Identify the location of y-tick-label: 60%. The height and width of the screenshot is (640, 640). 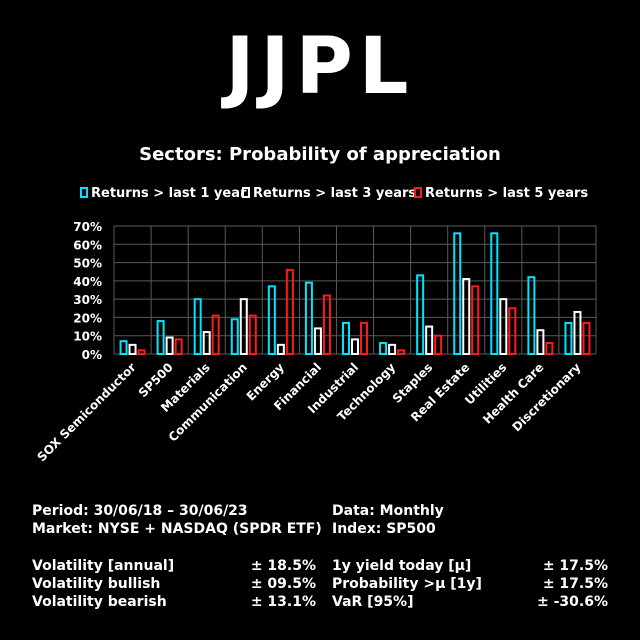
(87, 245).